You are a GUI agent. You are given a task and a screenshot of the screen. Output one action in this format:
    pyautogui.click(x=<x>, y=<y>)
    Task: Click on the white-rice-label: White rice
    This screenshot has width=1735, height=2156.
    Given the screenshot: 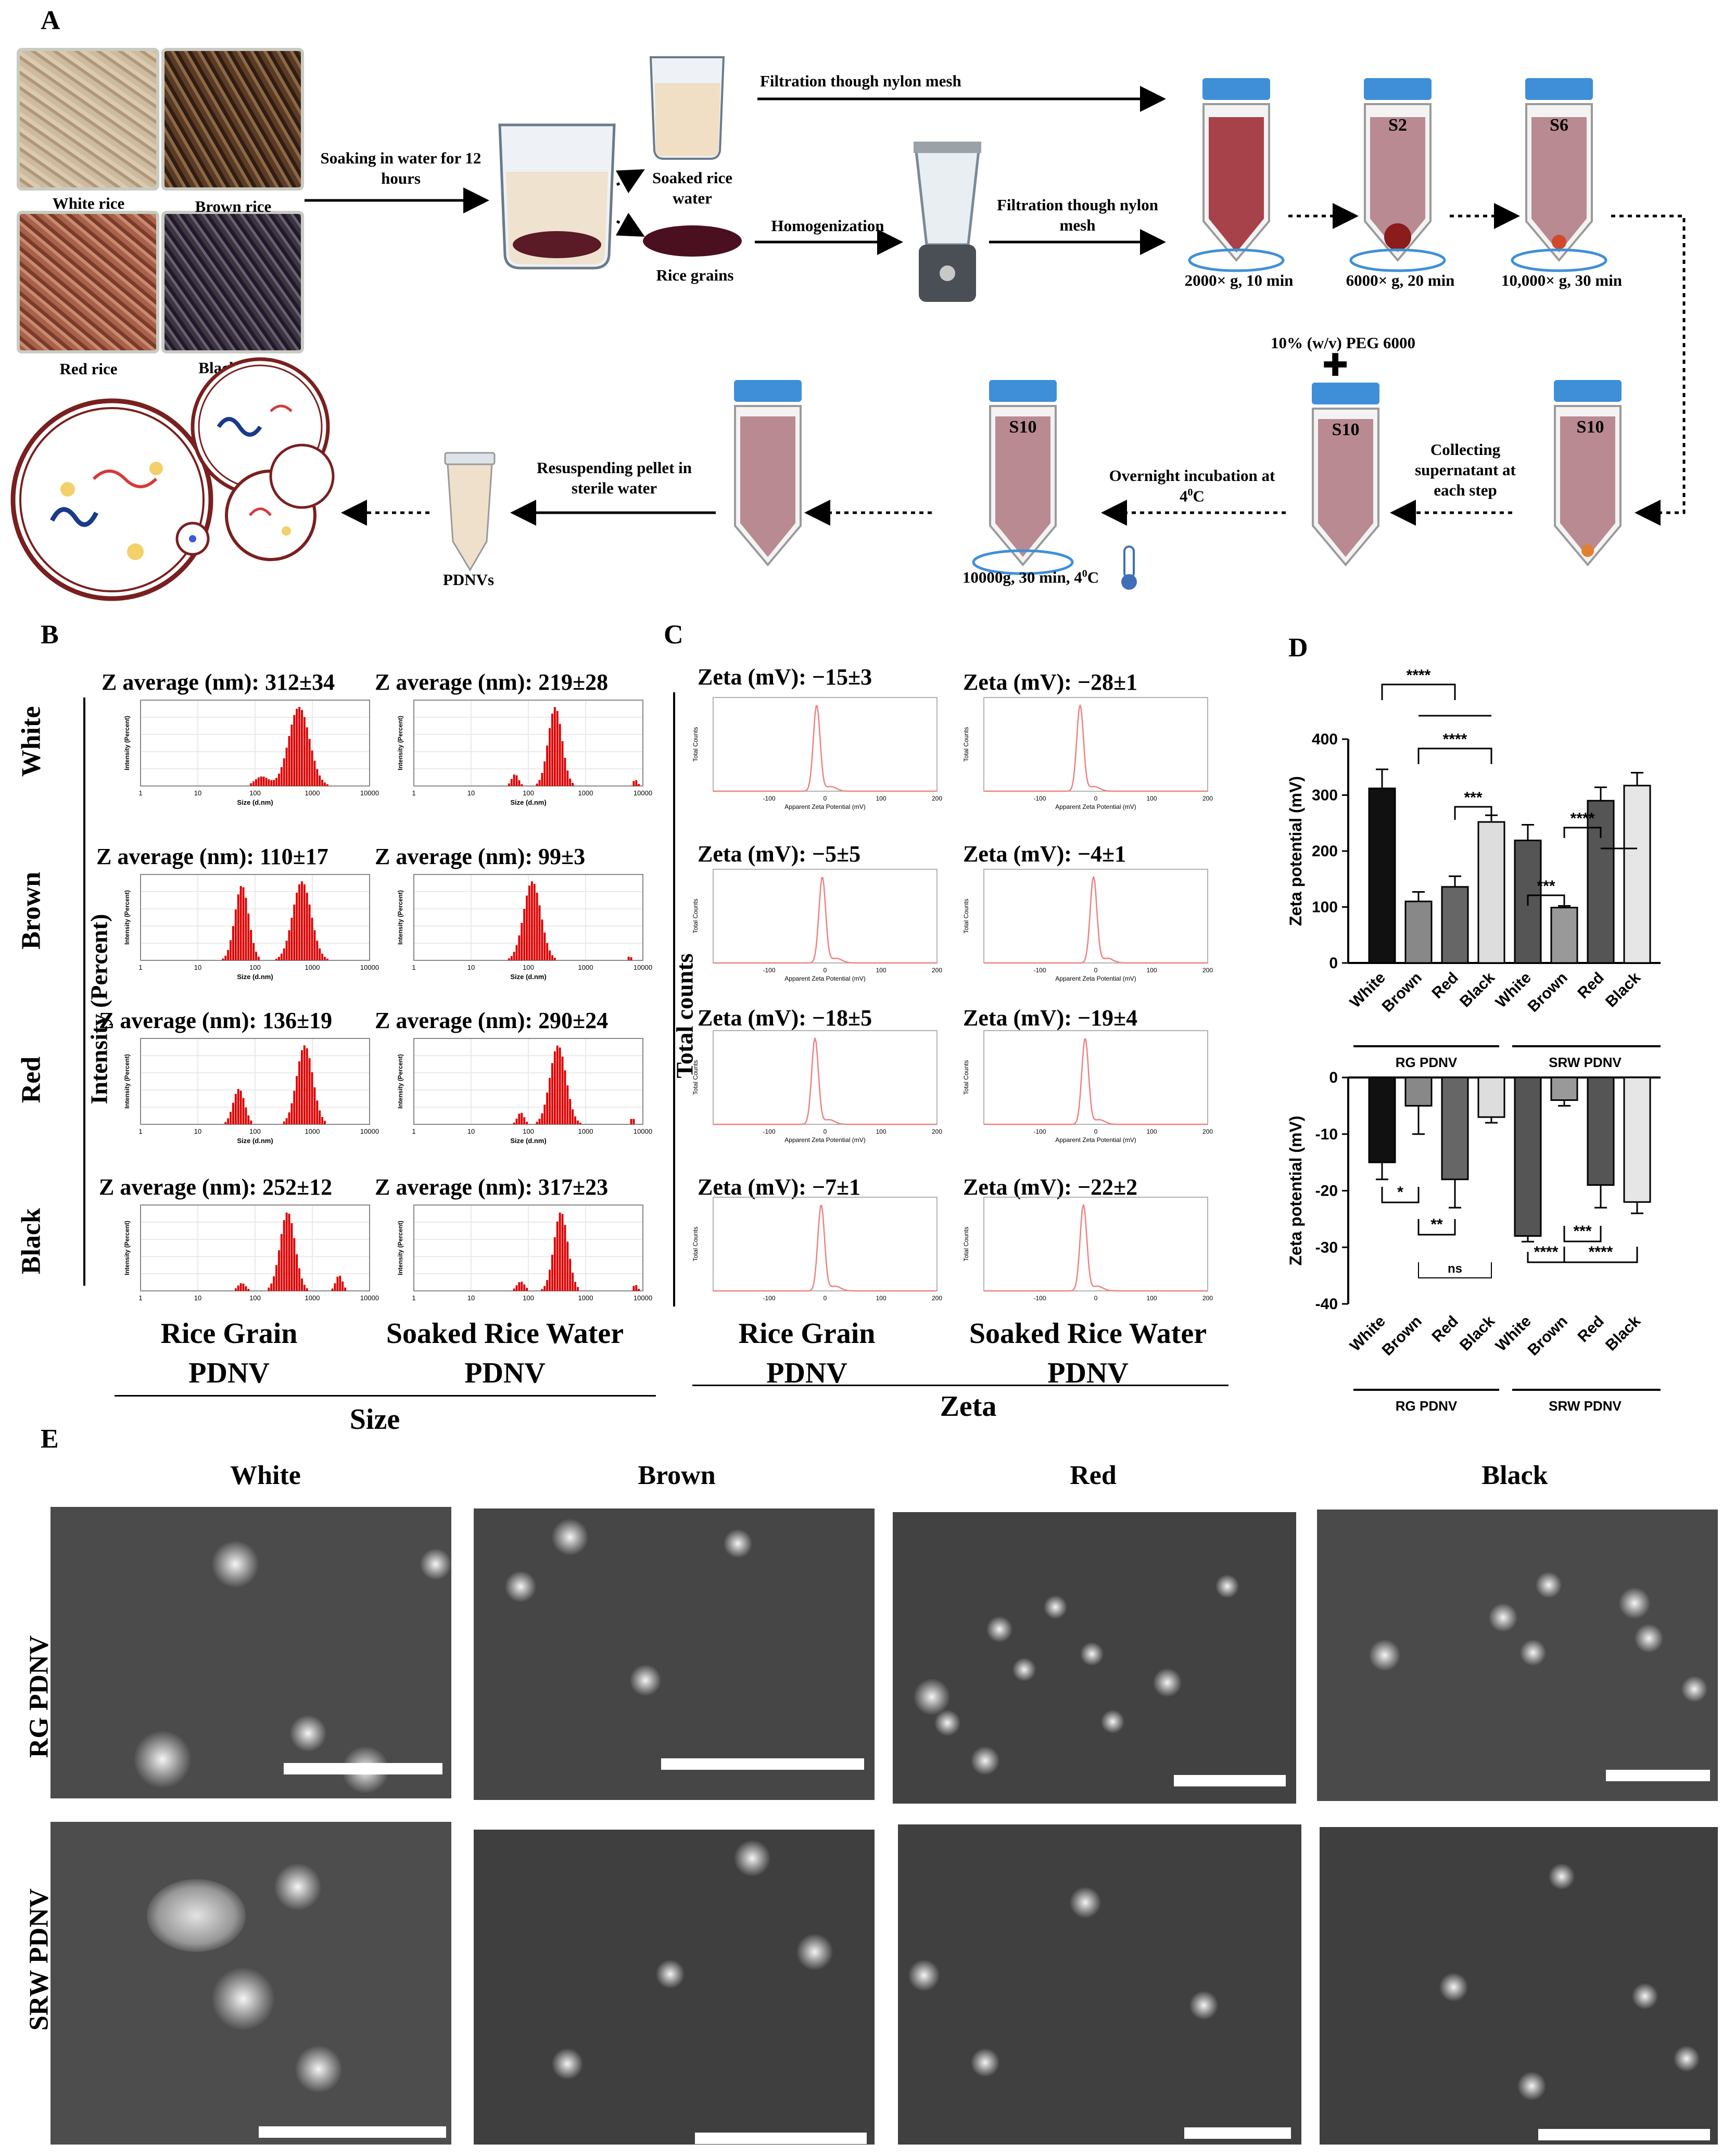 What is the action you would take?
    pyautogui.click(x=88, y=203)
    